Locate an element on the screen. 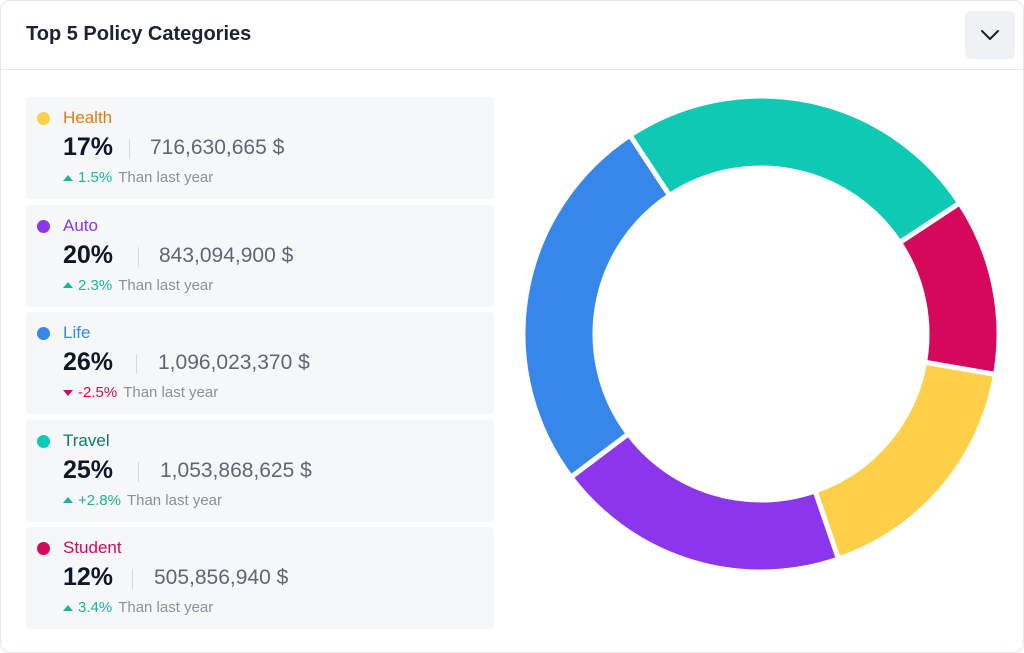  collapse-toggle-button is located at coordinates (990, 35).